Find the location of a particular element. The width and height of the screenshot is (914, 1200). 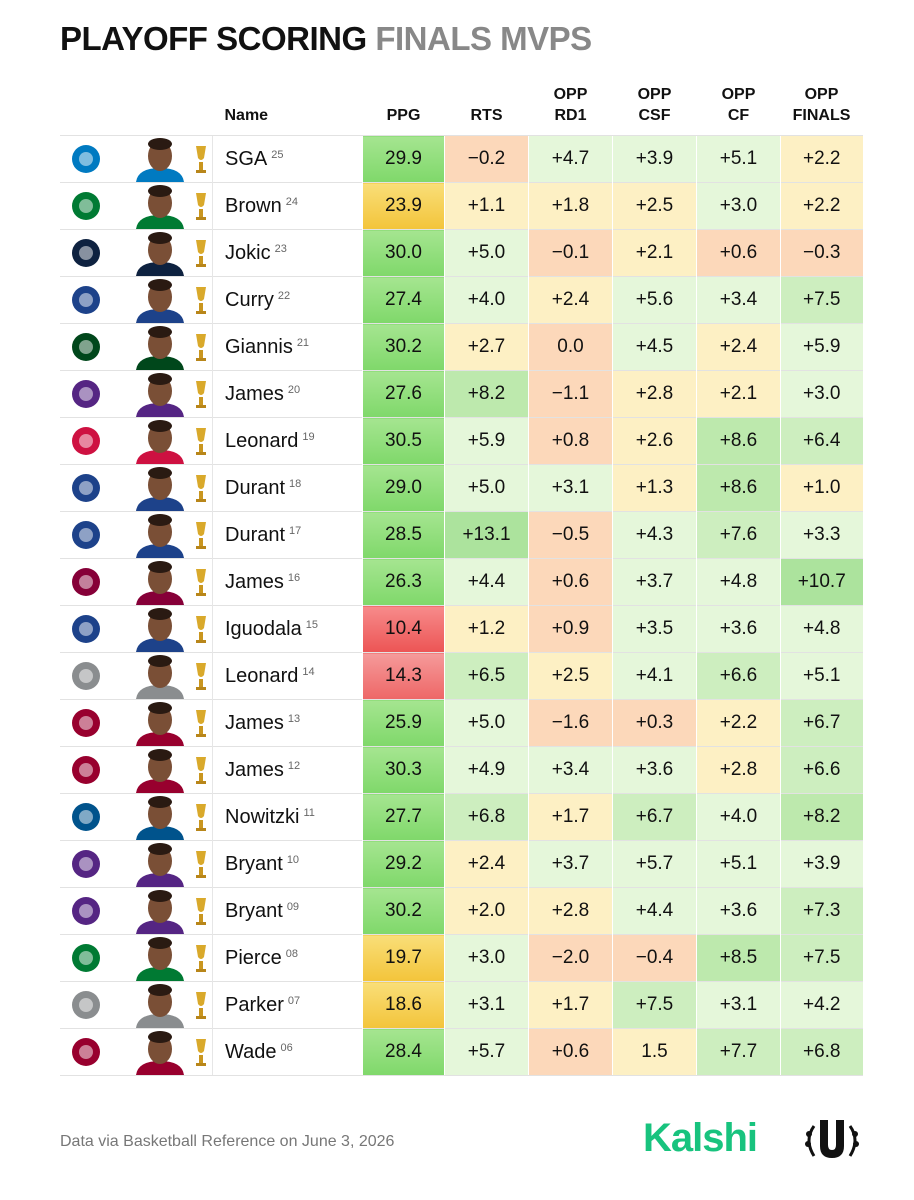

name-text: Nowitzki is located at coordinates (262, 816).